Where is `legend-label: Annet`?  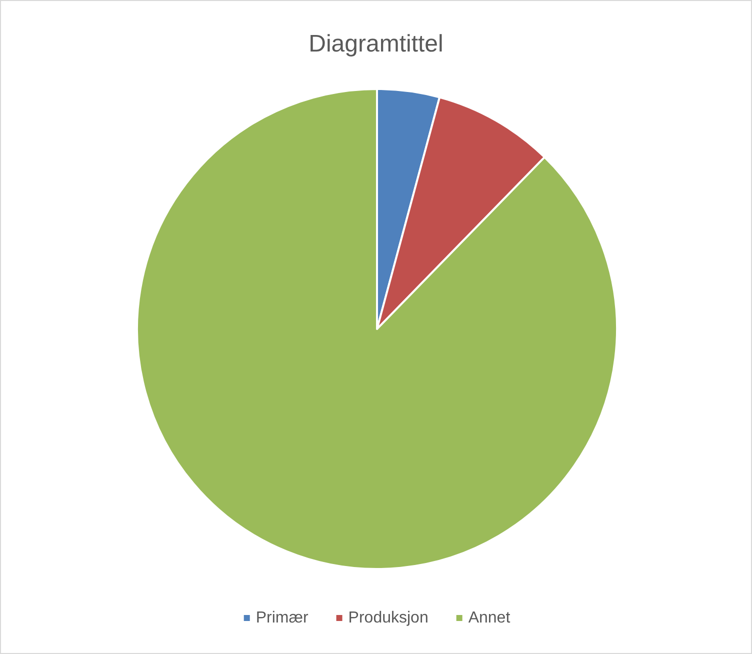 legend-label: Annet is located at coordinates (489, 618).